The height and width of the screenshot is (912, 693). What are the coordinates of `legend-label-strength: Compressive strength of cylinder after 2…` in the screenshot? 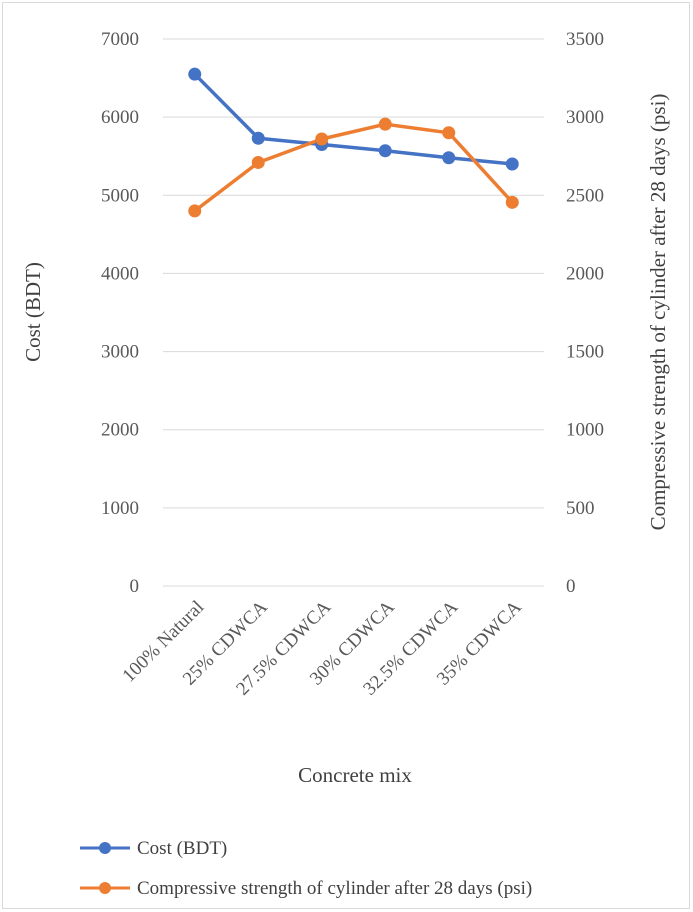 It's located at (334, 888).